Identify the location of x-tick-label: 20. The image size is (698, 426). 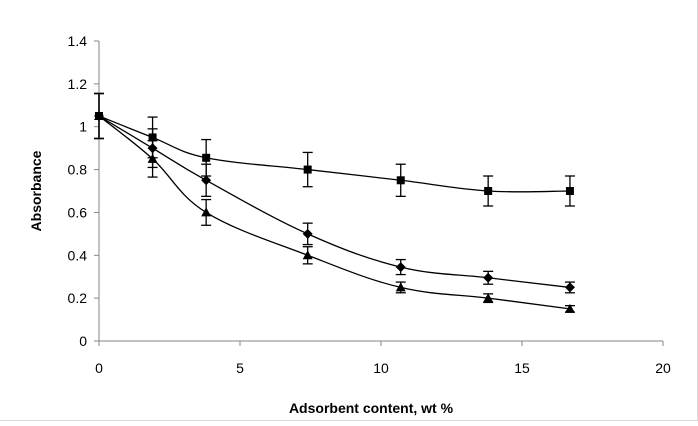
(663, 368).